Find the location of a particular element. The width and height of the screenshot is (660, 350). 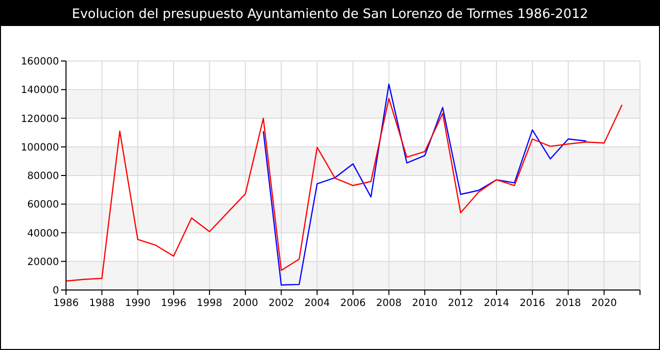

x-tick-label: 1998 is located at coordinates (209, 303).